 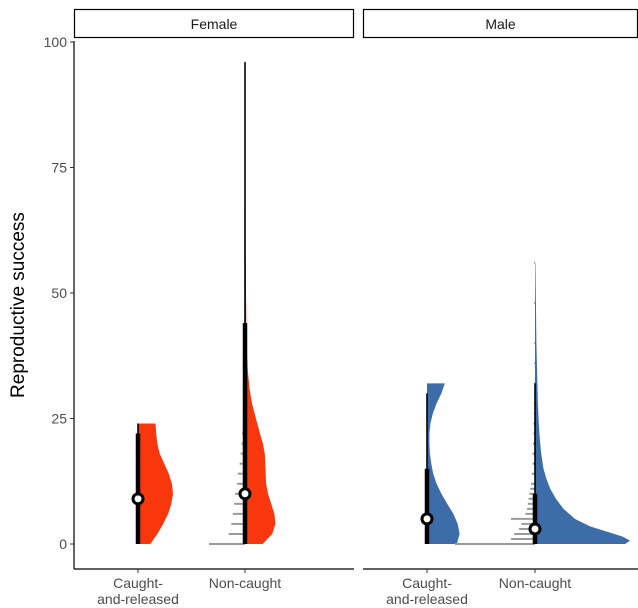 I want to click on y-tick-label: 100, so click(x=56, y=42).